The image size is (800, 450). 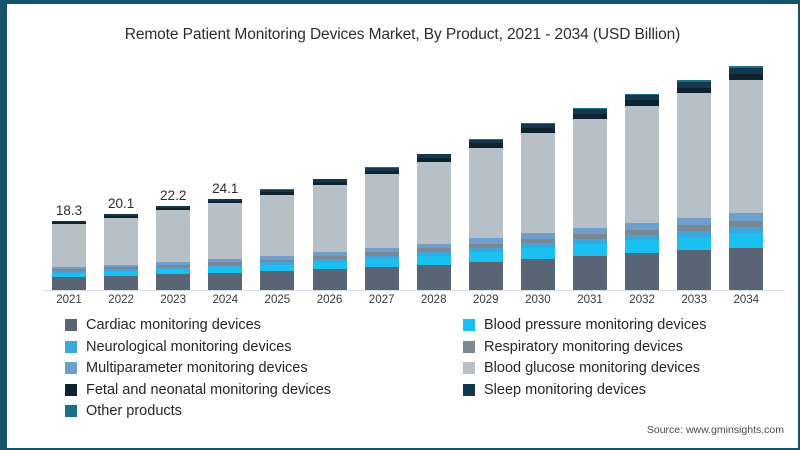 What do you see at coordinates (381, 300) in the screenshot?
I see `x-axis-tick-2027: 2027` at bounding box center [381, 300].